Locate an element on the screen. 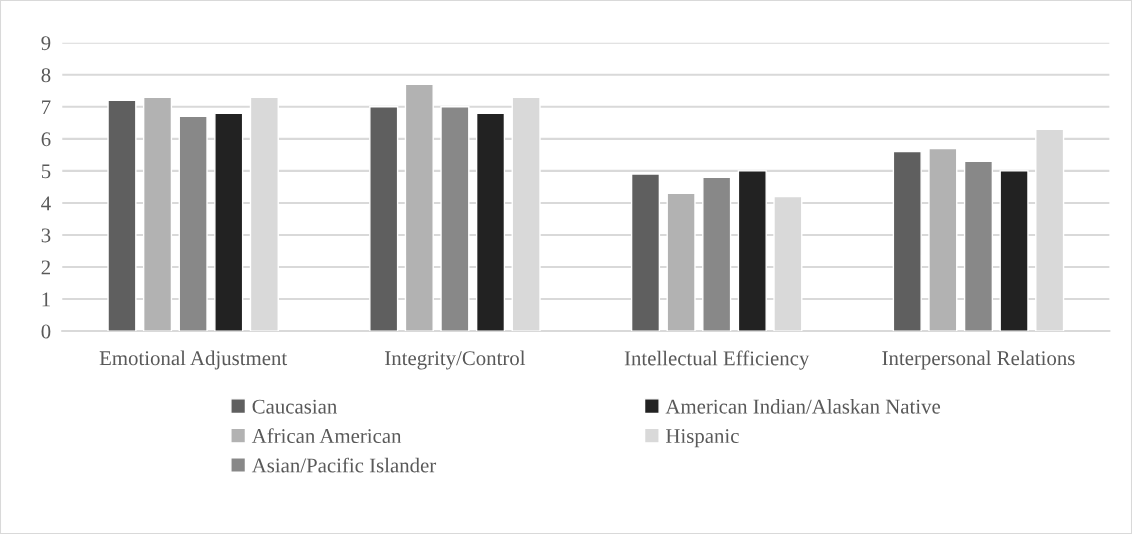 The image size is (1132, 534). x-tick-label: Intellectual Efficiency is located at coordinates (717, 360).